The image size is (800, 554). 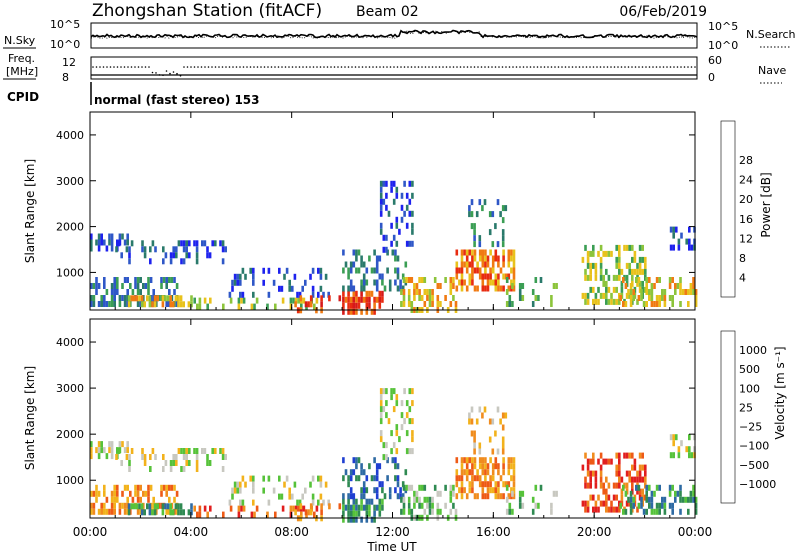 I want to click on colorbar-tick-label-6: −500, so click(x=754, y=465).